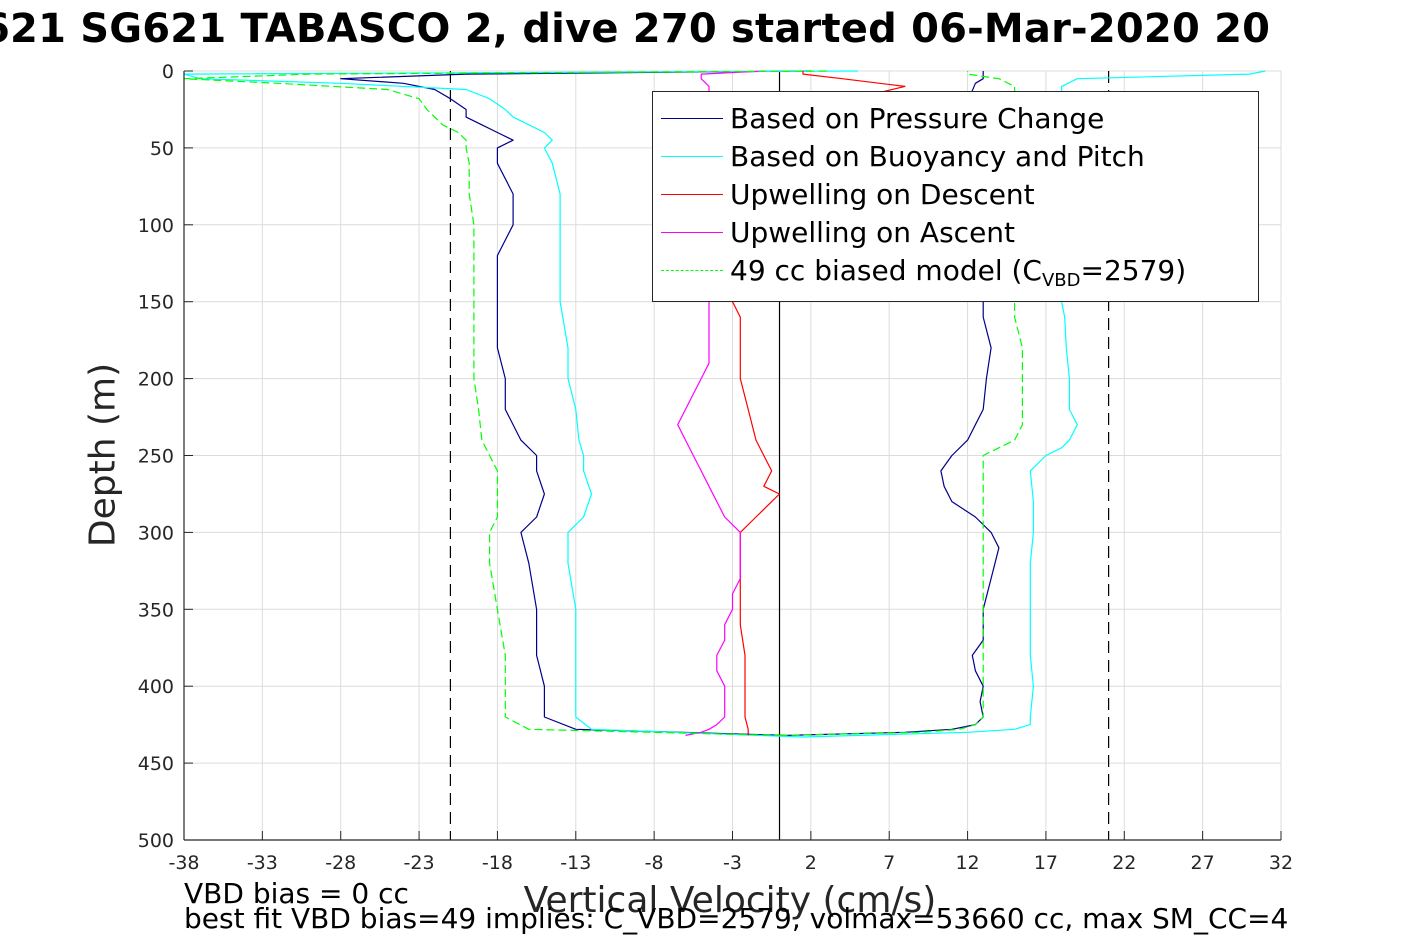 Image resolution: width=1417 pixels, height=945 pixels. Describe the element at coordinates (873, 232) in the screenshot. I see `legend-label-upwelling-ascent: Upwelling on Ascent` at that location.